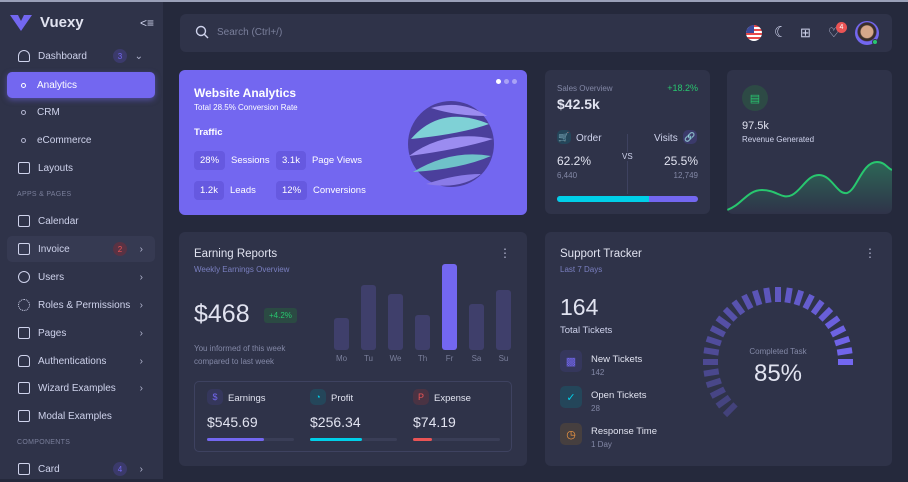  Describe the element at coordinates (617, 359) in the screenshot. I see `item-label: New Tickets` at that location.